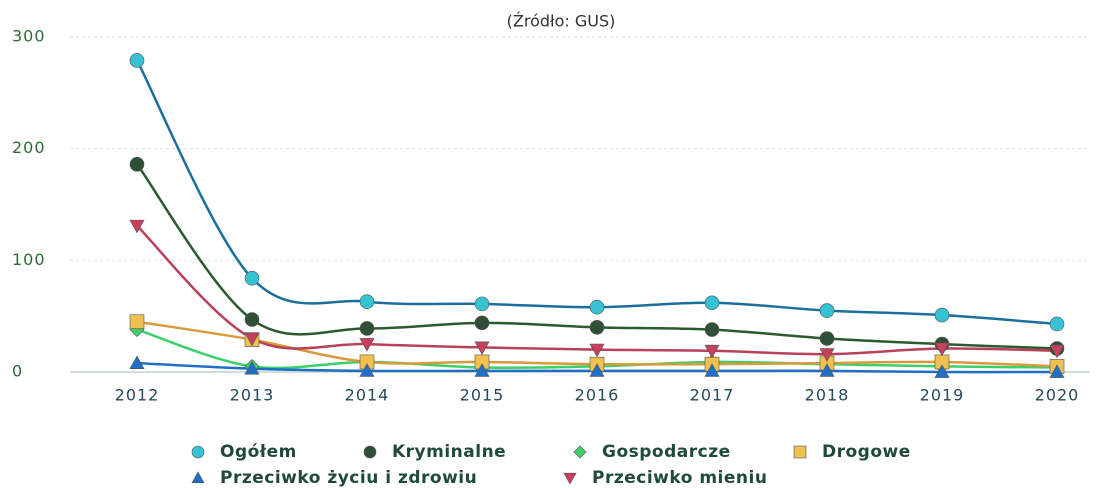 The image size is (1104, 488). Describe the element at coordinates (942, 395) in the screenshot. I see `x-tick-label: 2019` at that location.